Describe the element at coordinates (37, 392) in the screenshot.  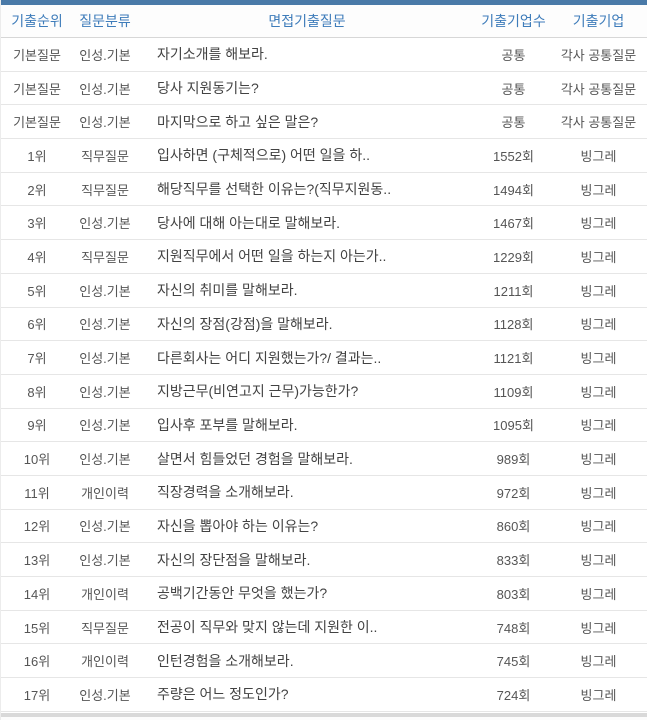
I see `rank-cell: 8위` at that location.